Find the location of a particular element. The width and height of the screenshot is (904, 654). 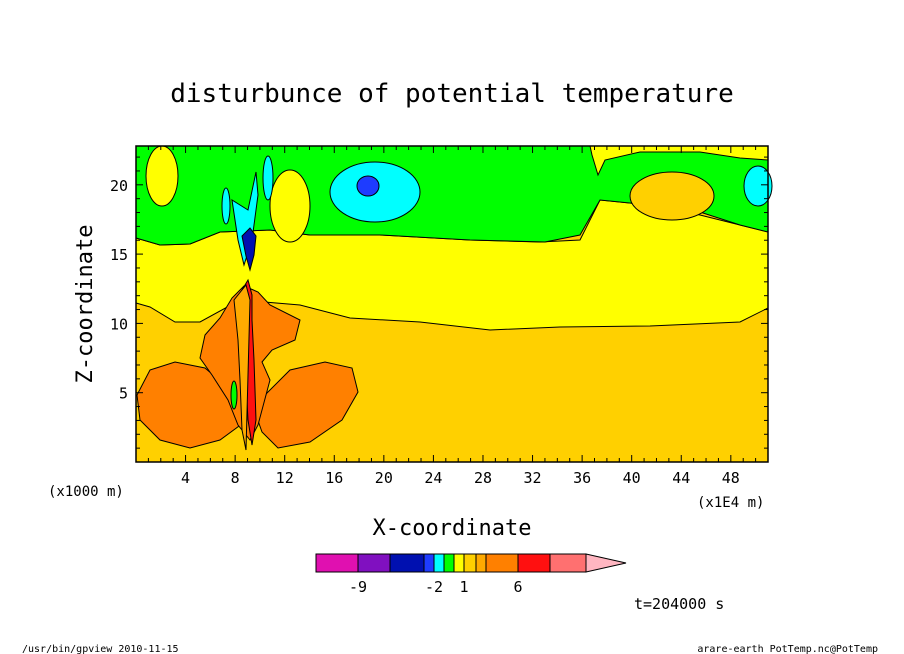

contour-cyan-plume is located at coordinates (245, 219).